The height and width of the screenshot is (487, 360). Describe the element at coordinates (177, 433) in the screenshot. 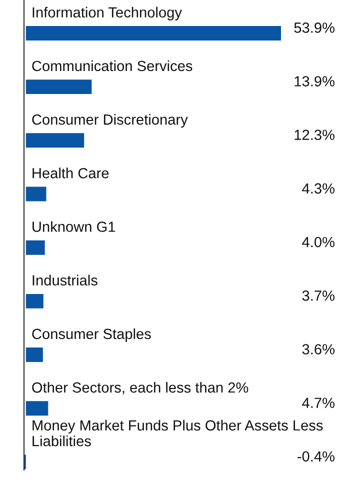

I see `y-tick-label: Money Market Funds Plus Other Assets Less Liabilities` at that location.